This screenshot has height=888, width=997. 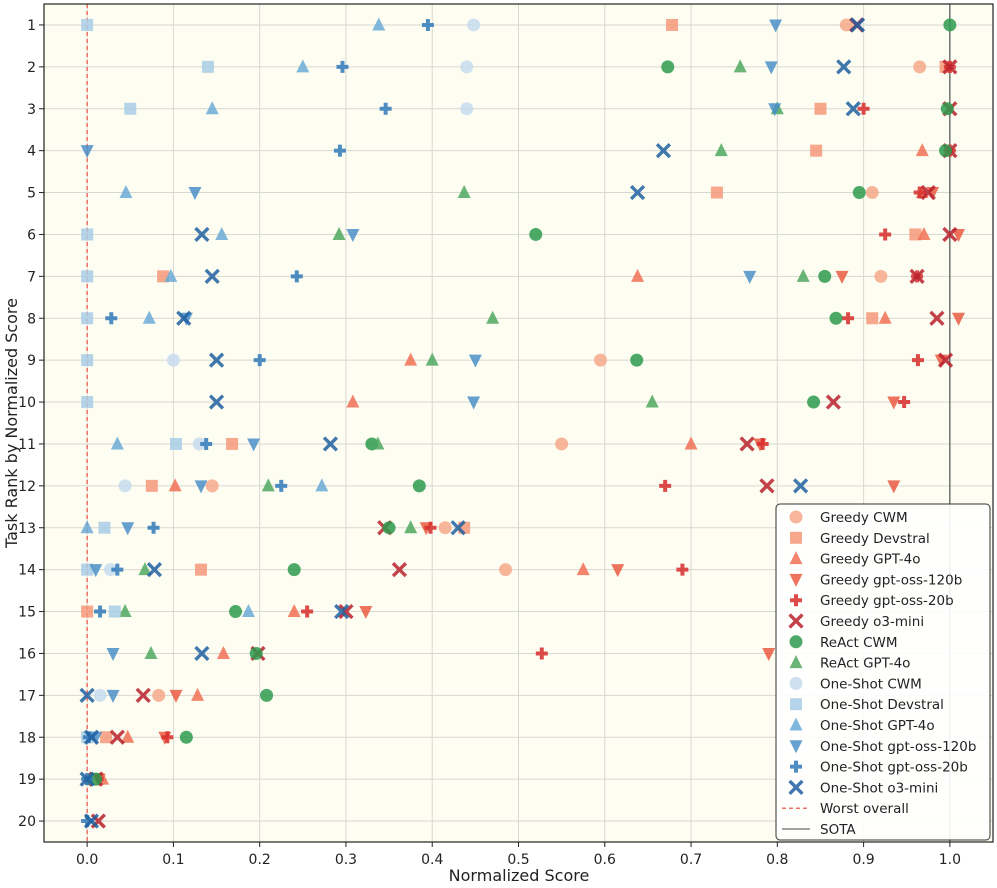 What do you see at coordinates (891, 580) in the screenshot?
I see `legend-label: Greedy gpt-oss-120b` at bounding box center [891, 580].